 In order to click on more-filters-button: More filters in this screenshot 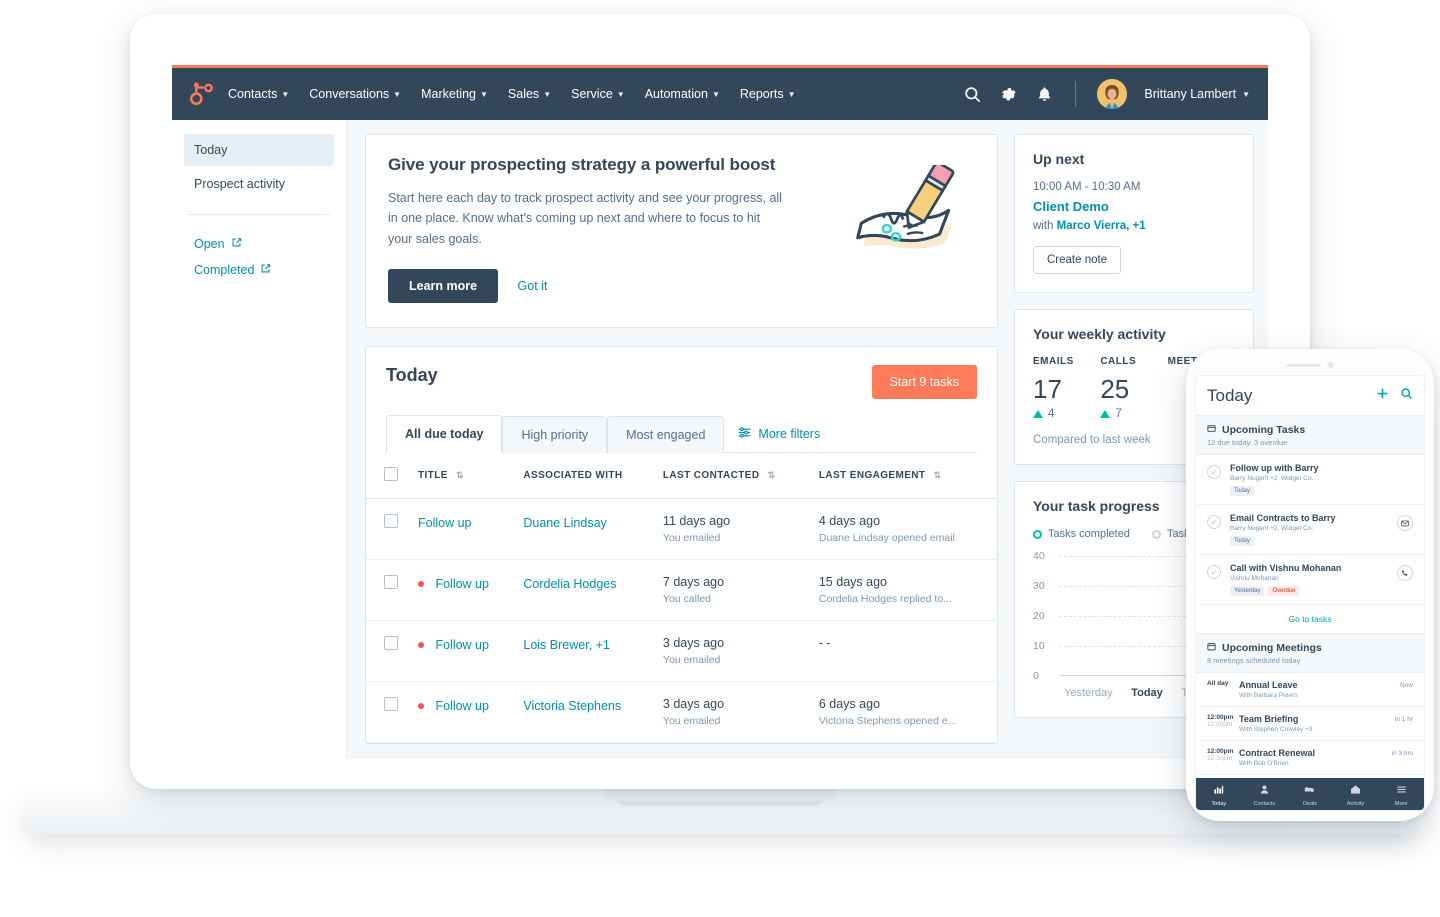, I will do `click(779, 434)`.